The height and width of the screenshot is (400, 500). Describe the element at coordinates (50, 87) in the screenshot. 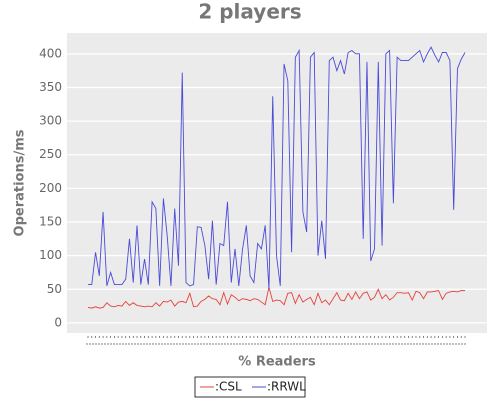

I see `y-tick-label: 350` at that location.